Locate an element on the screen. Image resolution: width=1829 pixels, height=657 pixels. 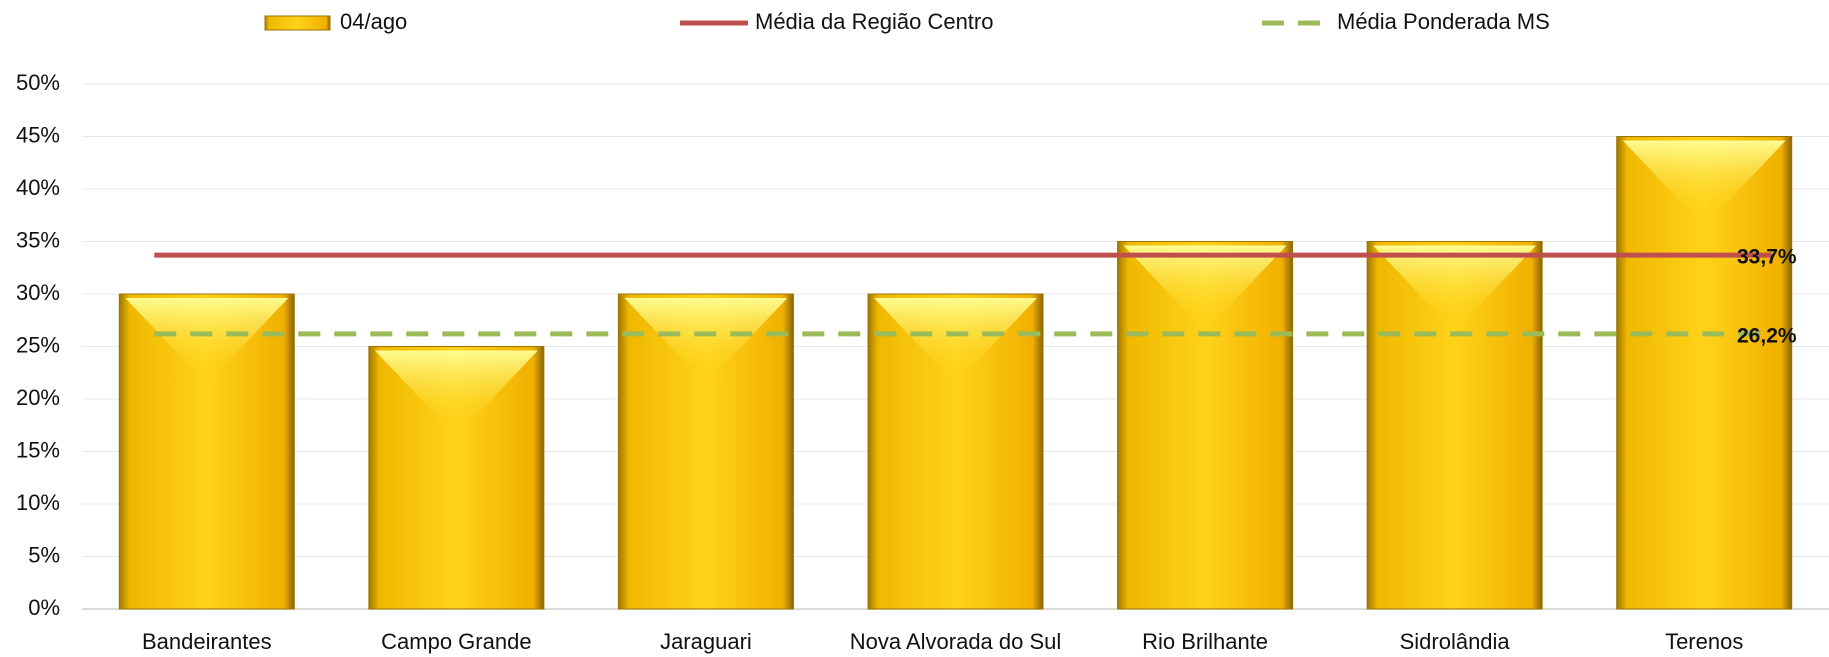
value-label: 33,7% is located at coordinates (1767, 257).